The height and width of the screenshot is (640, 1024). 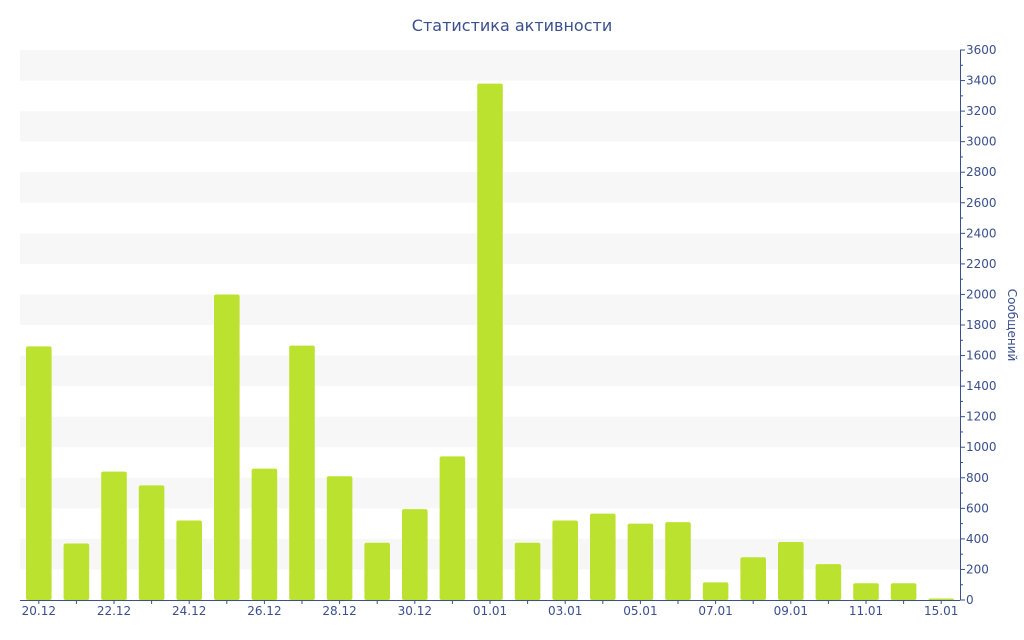 What do you see at coordinates (565, 560) in the screenshot?
I see `bar-03.01` at bounding box center [565, 560].